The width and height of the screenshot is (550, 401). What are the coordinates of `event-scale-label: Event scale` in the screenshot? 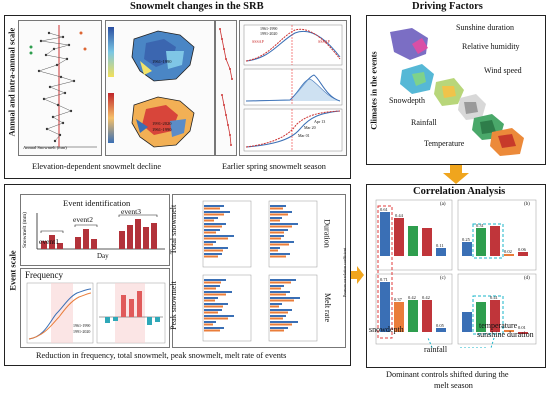 It's located at (13, 270).